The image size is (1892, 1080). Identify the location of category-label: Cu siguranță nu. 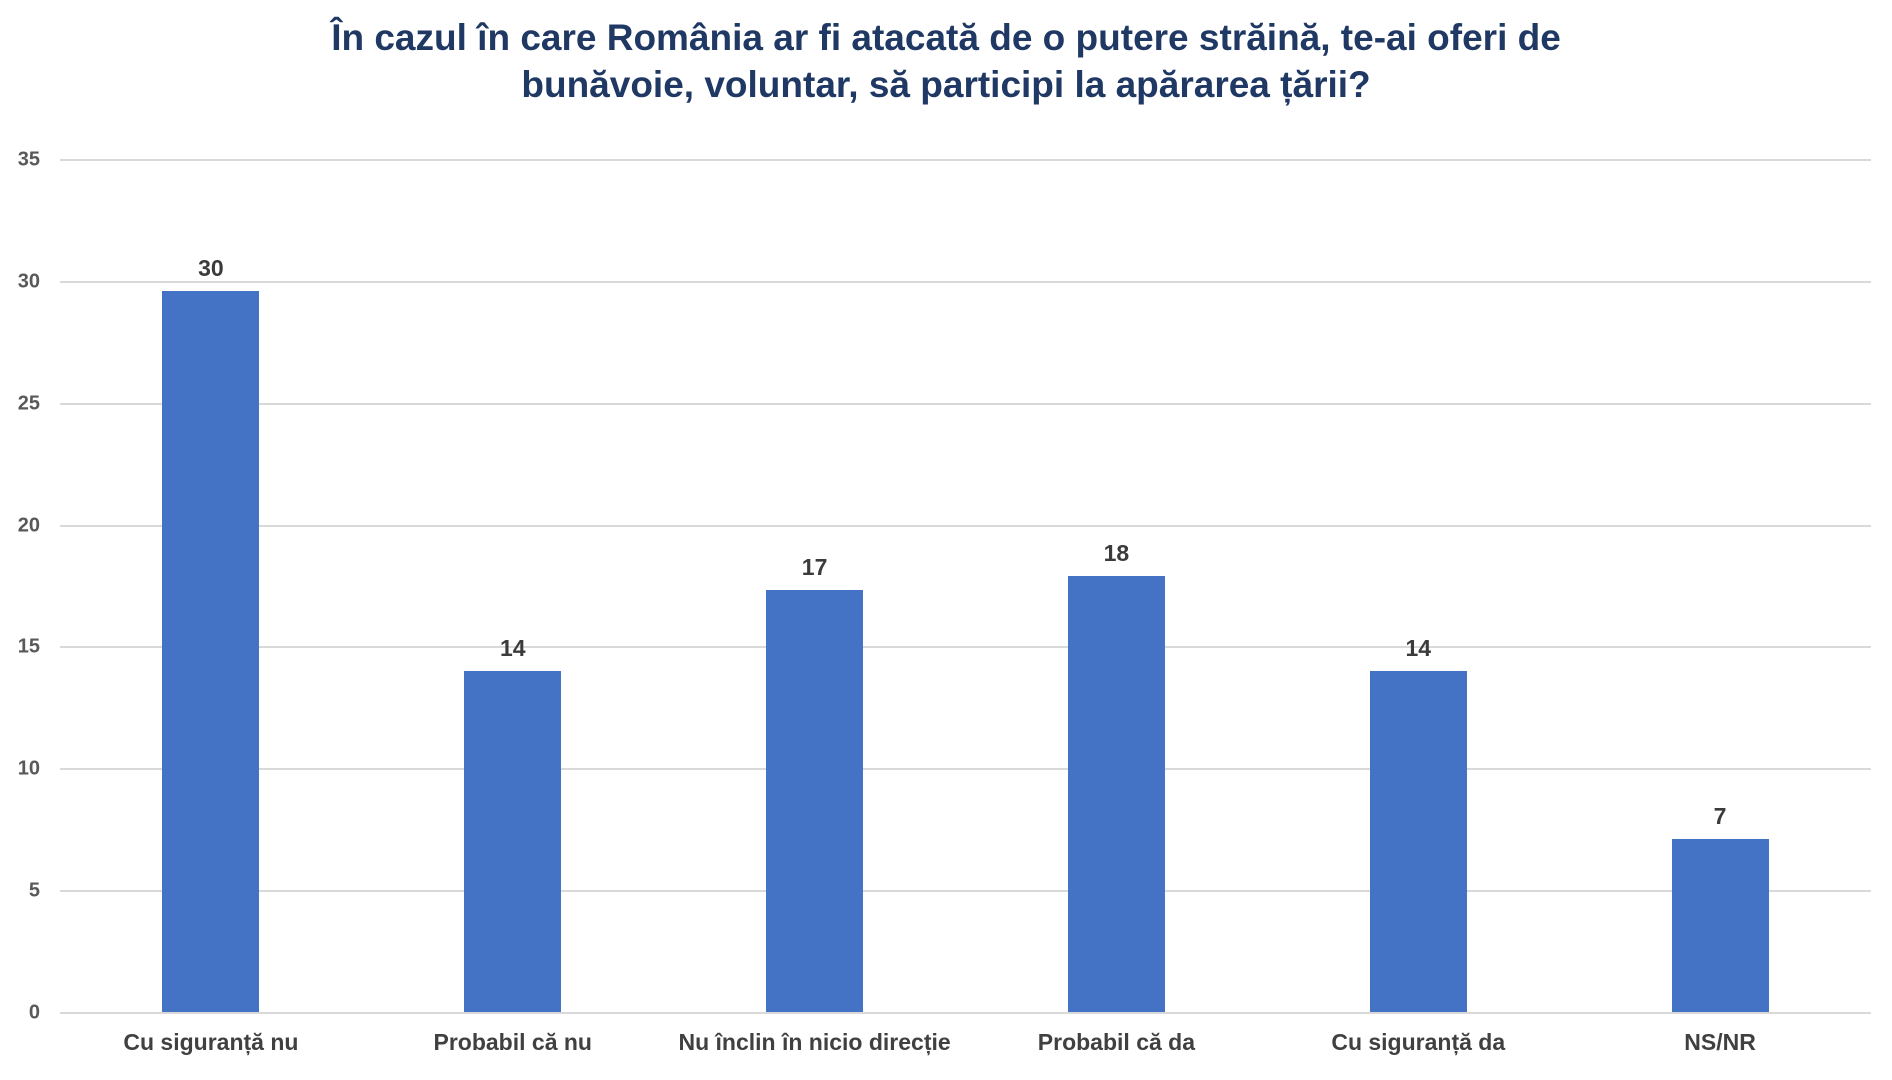
(211, 1042).